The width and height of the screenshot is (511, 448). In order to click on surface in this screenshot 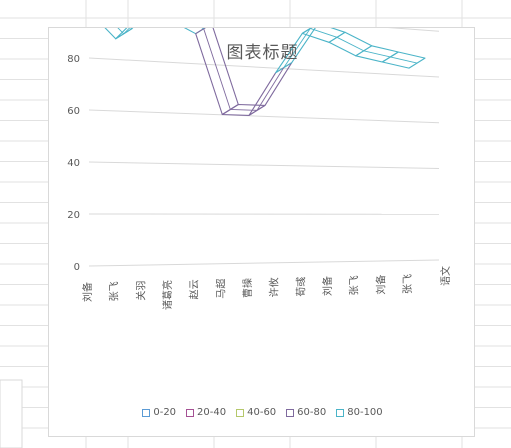, I will do `click(265, 72)`.